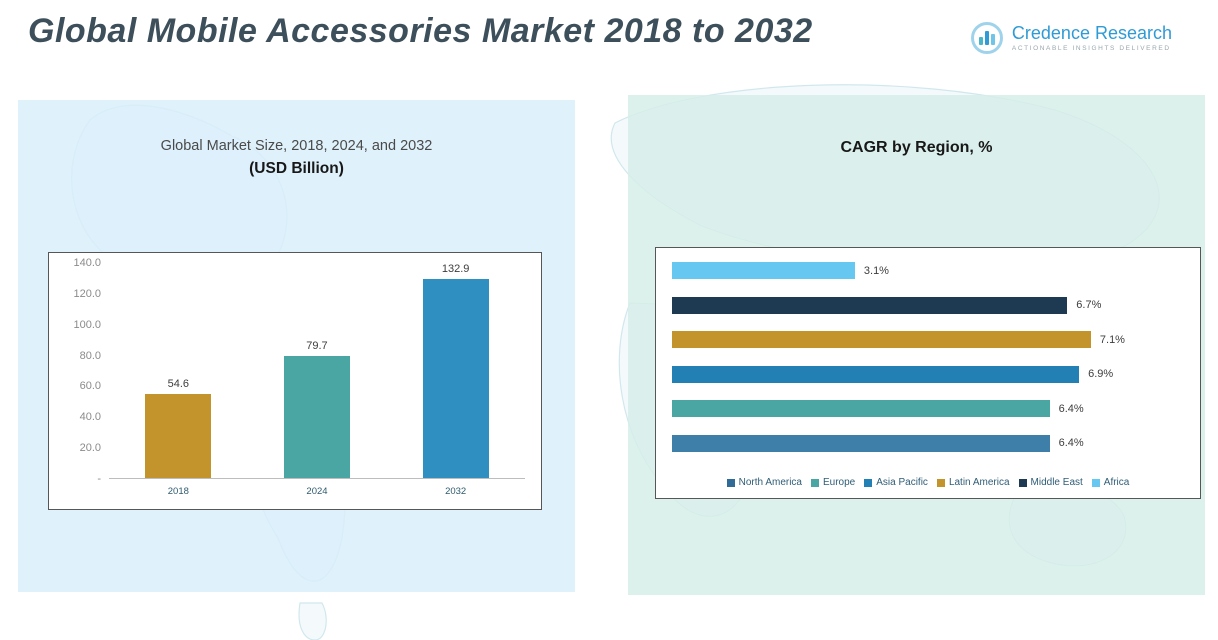 Image resolution: width=1218 pixels, height=640 pixels. I want to click on x-category-label: 2018, so click(178, 491).